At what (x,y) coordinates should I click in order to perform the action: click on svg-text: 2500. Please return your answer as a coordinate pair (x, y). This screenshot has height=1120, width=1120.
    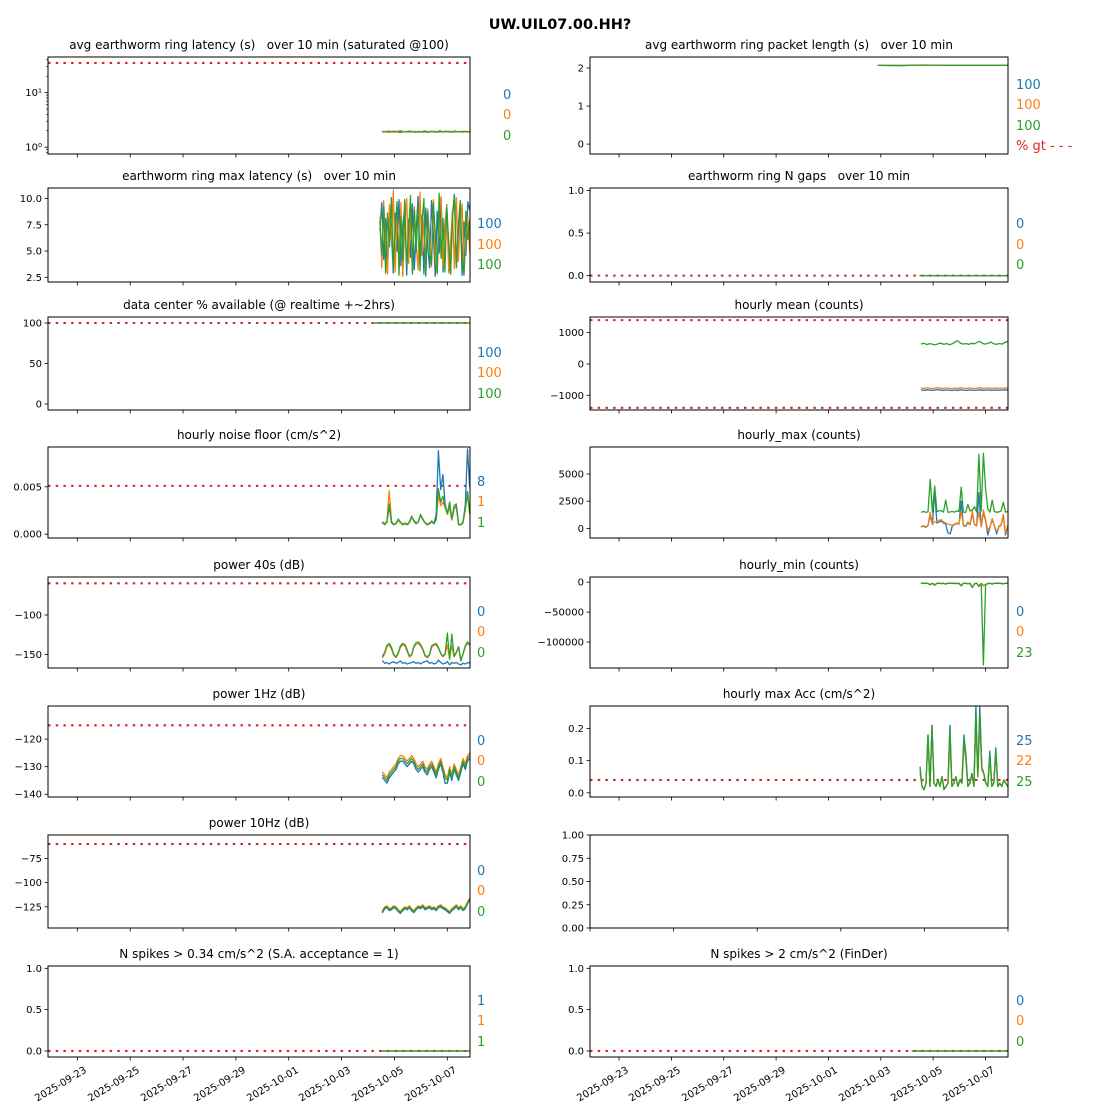
    Looking at the image, I should click on (571, 502).